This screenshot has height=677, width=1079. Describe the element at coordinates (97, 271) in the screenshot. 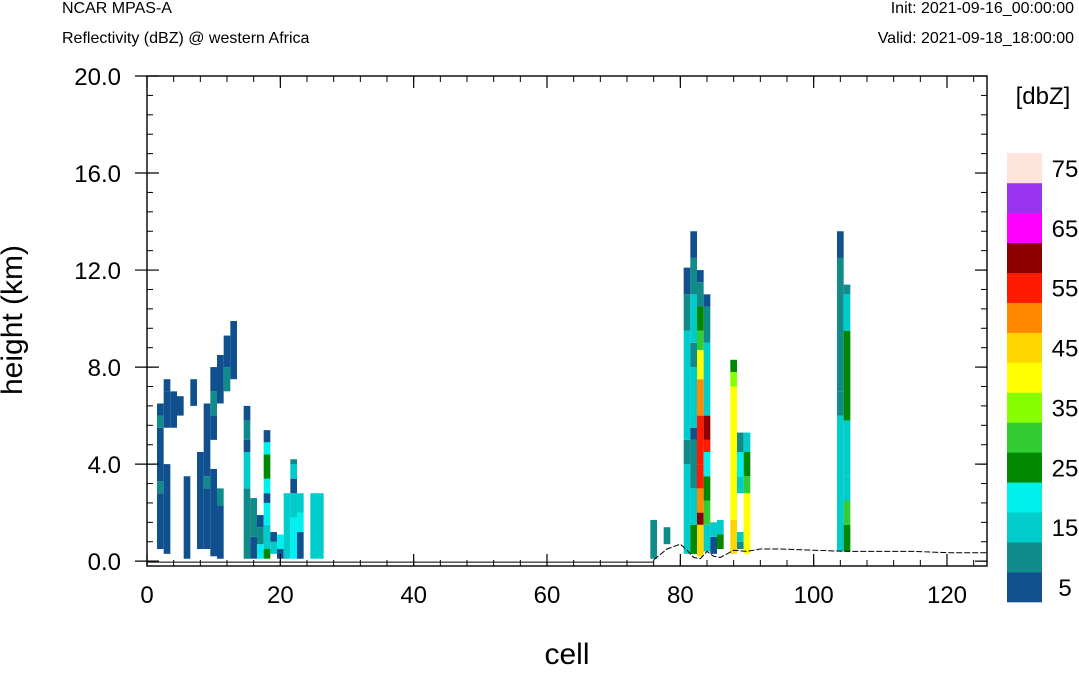

I see `y-tick-label: 12.0` at that location.